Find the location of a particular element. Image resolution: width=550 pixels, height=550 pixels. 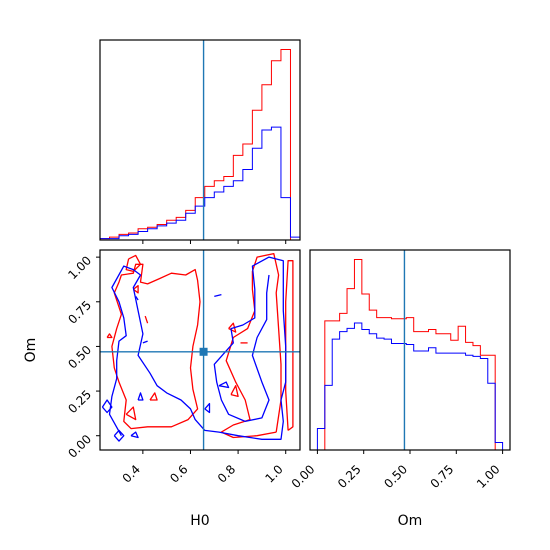

x-axis-label-om: Om is located at coordinates (410, 521).